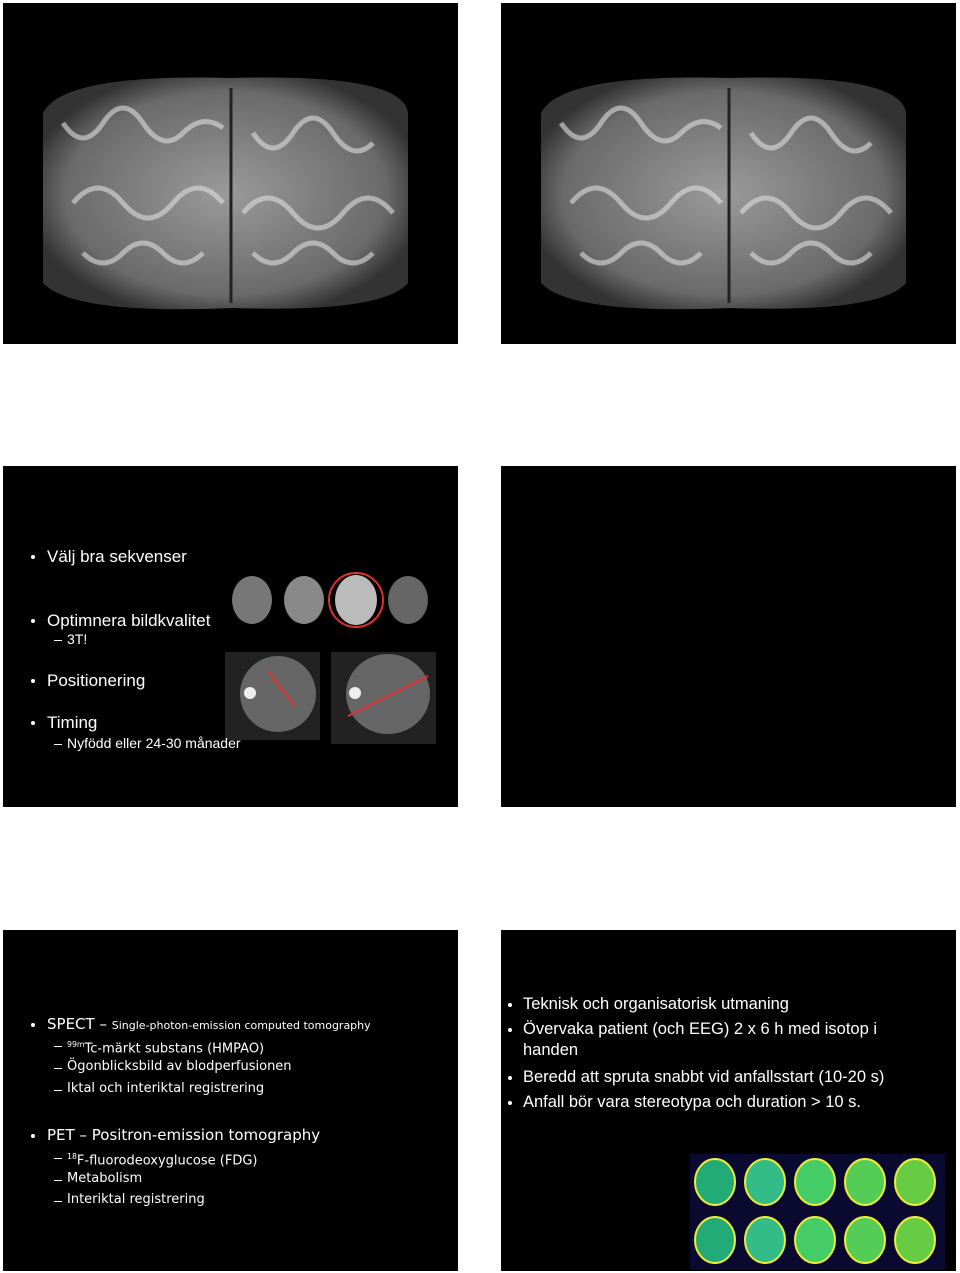  I want to click on slide-title: Iktal SPECT, so click(577, 945).